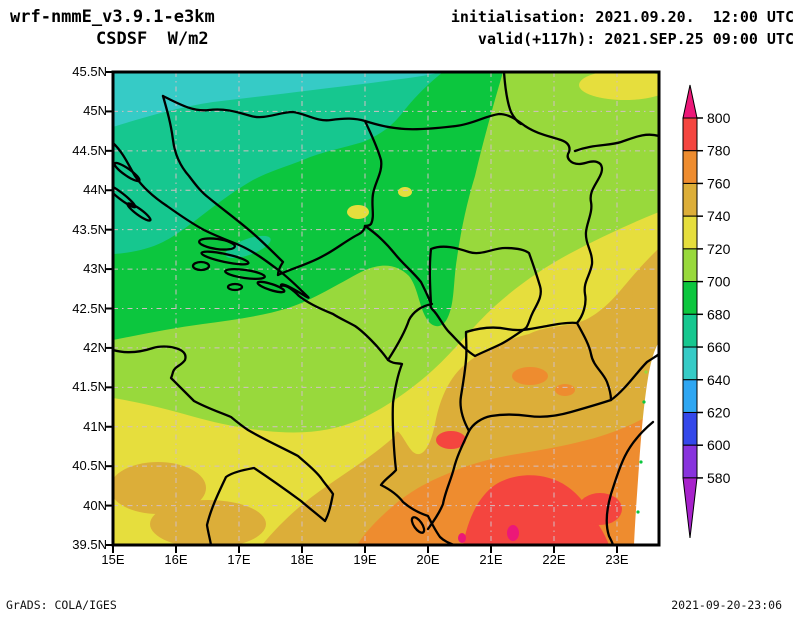  I want to click on lon-label: 18E, so click(302, 559).